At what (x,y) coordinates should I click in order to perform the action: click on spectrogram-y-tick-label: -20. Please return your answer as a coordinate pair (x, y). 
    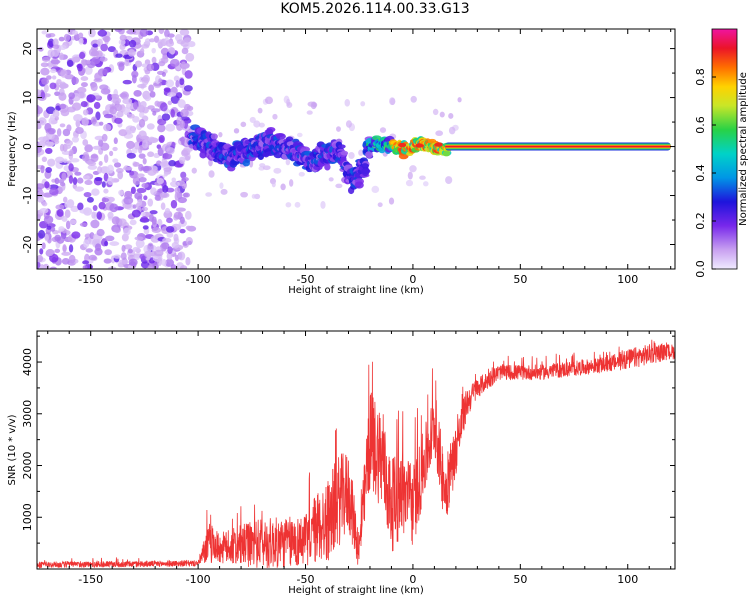
    Looking at the image, I should click on (27, 245).